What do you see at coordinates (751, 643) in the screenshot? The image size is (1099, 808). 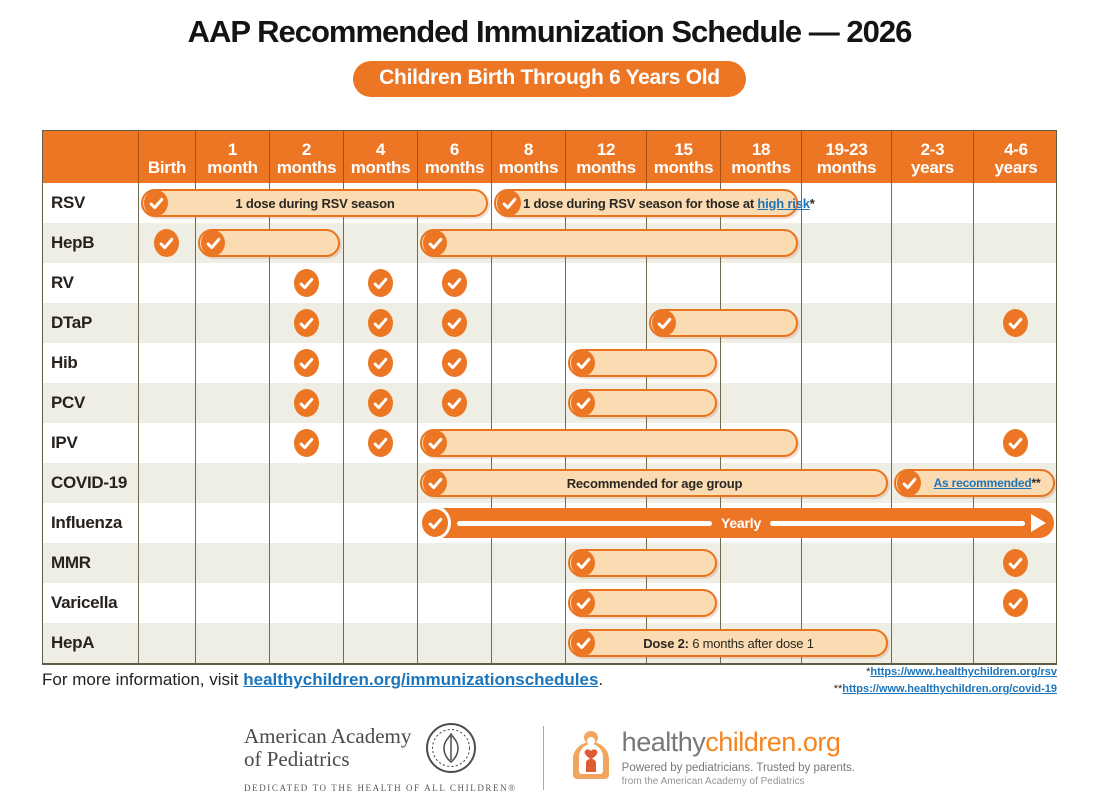 I see `bar-label: 6 months after dose 1` at bounding box center [751, 643].